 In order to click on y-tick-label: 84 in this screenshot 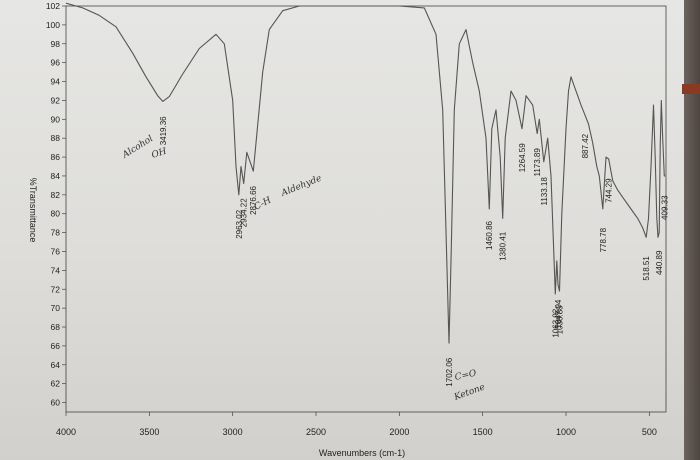, I will do `click(56, 176)`.